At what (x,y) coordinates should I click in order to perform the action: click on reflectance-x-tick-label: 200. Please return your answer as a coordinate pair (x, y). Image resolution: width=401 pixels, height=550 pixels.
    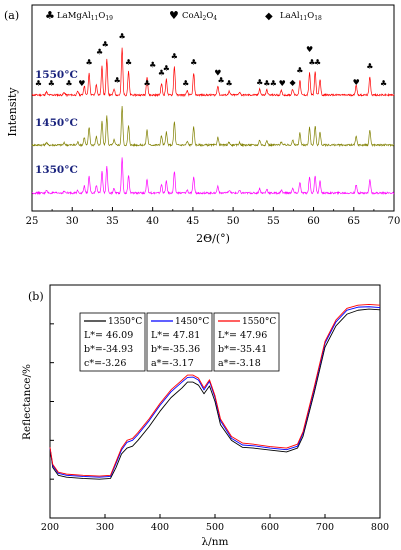
    Looking at the image, I should click on (50, 527).